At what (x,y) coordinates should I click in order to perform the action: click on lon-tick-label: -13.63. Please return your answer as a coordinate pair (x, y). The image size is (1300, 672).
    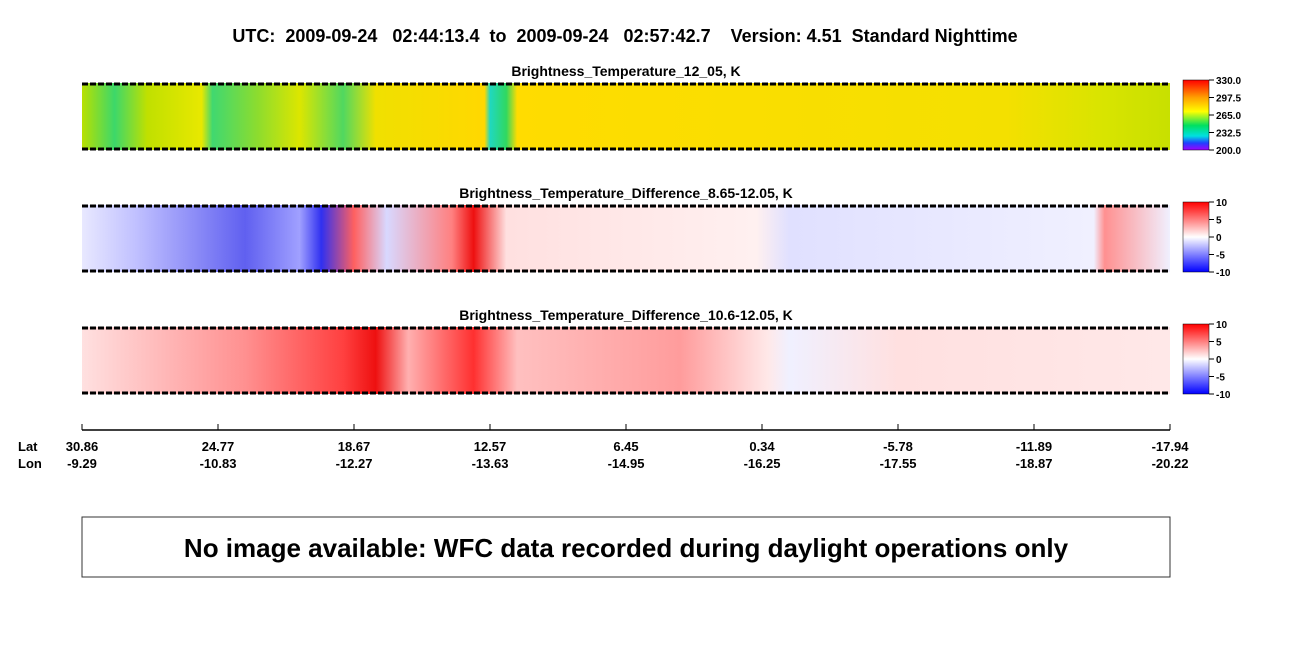
    Looking at the image, I should click on (490, 463).